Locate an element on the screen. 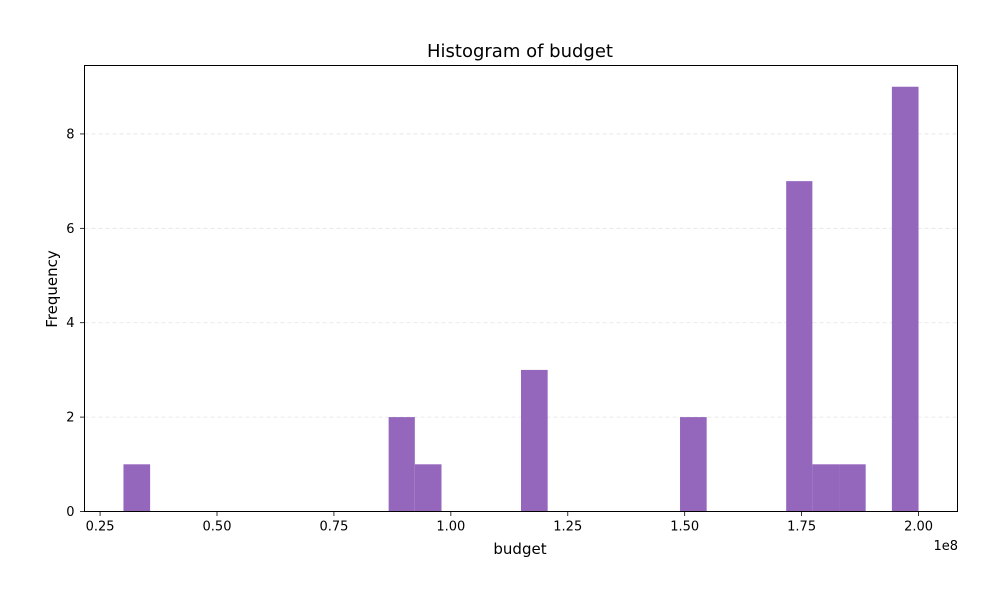  x-tick-label: 1.00 is located at coordinates (450, 527).